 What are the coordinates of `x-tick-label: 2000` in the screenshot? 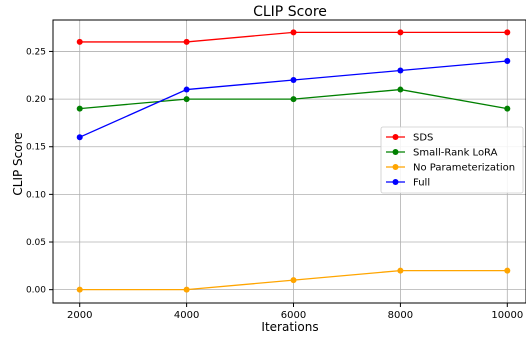 It's located at (79, 315).